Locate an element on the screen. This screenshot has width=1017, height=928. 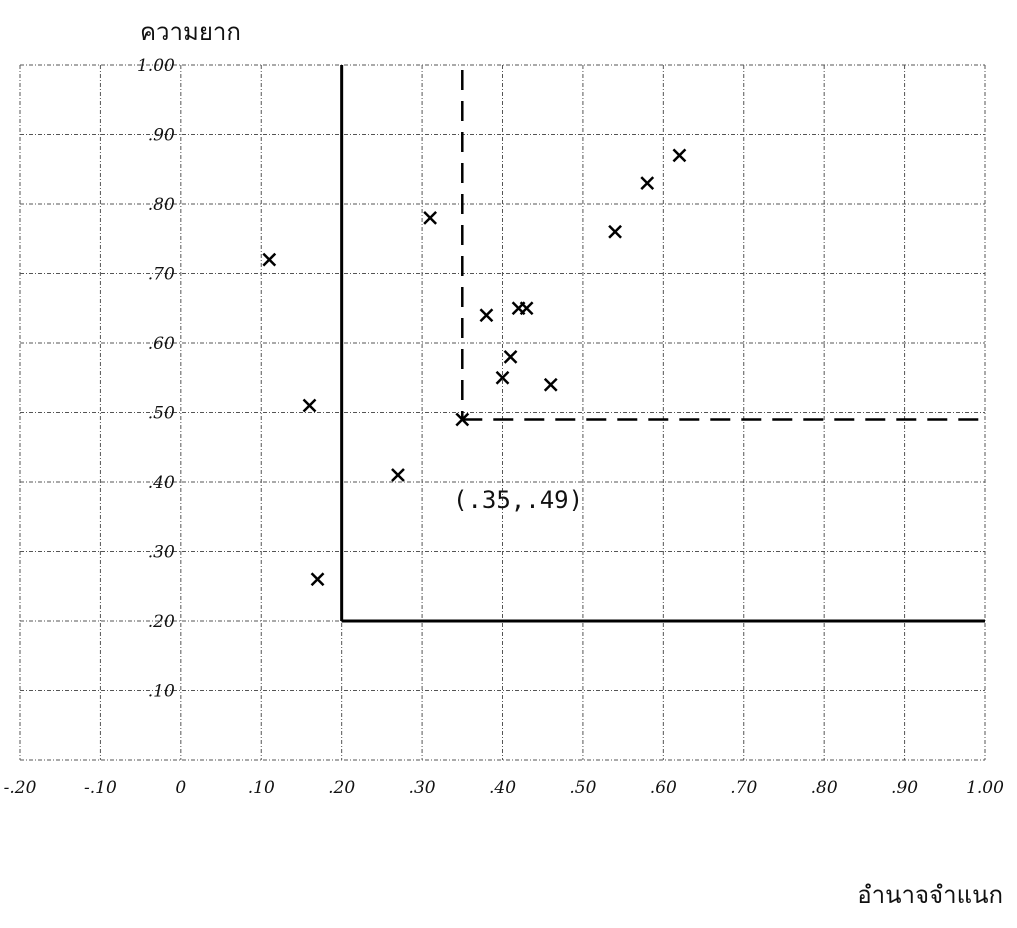
data-point-4-stroke-b is located at coordinates (430, 218).